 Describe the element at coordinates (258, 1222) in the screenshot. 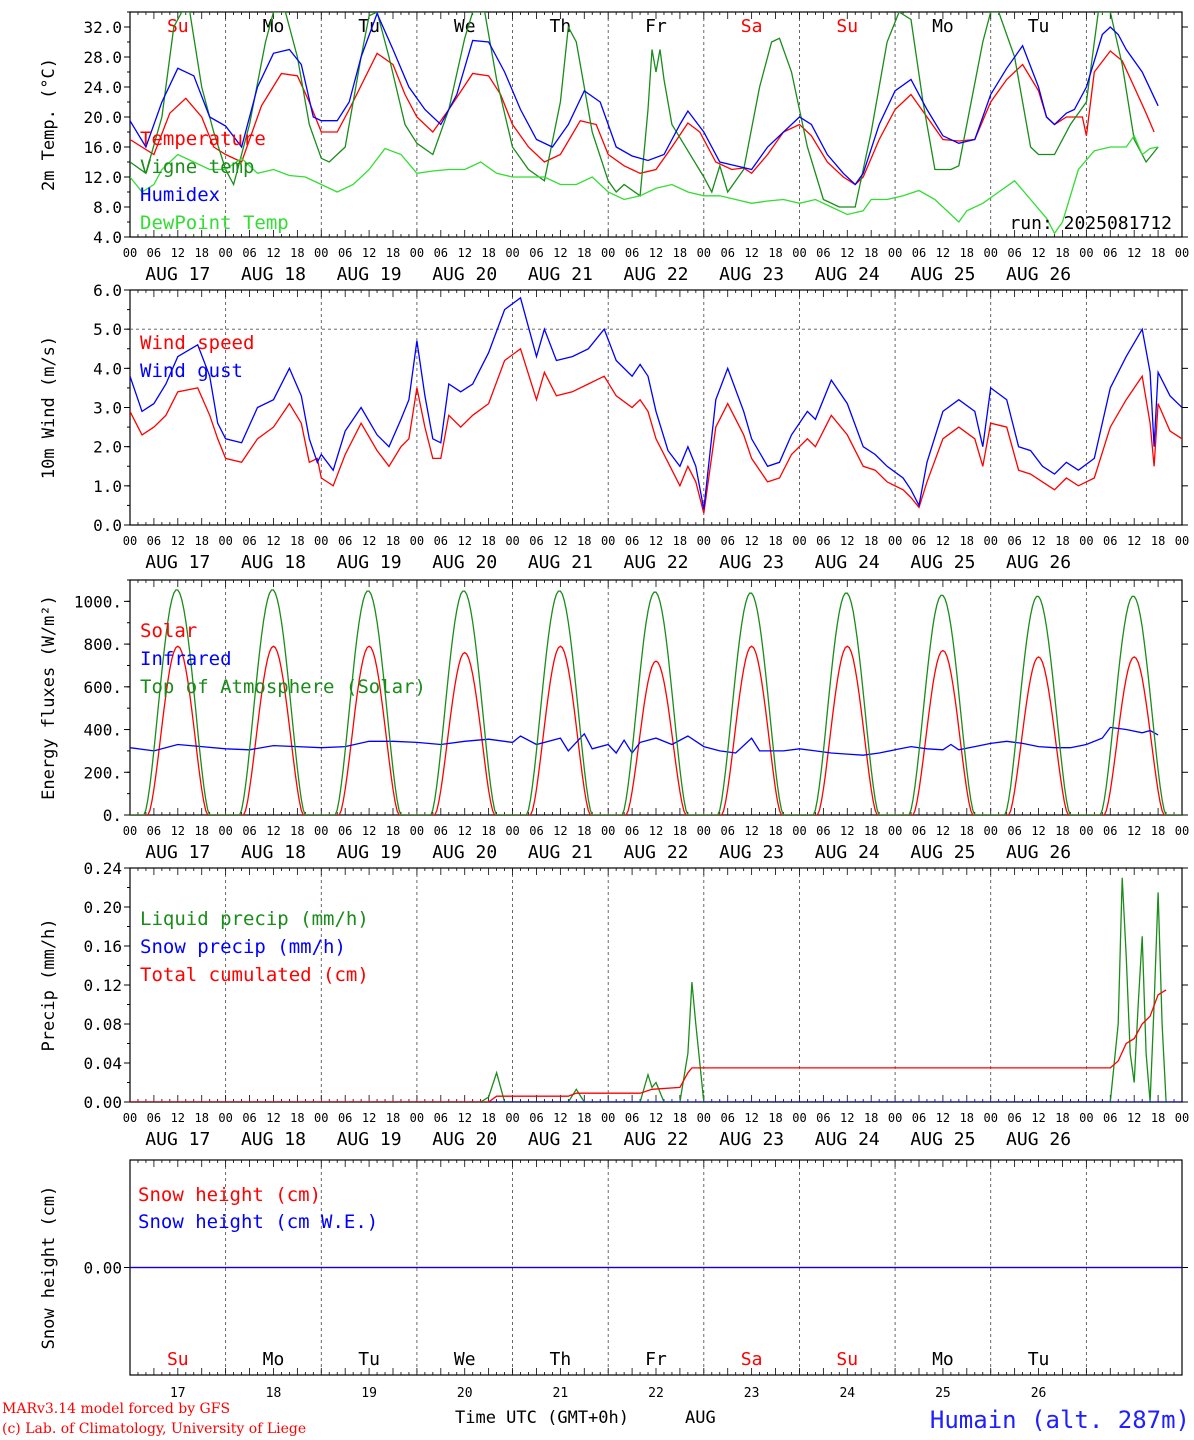

I see `legend-entry: Snow height (cm W.E.)` at that location.